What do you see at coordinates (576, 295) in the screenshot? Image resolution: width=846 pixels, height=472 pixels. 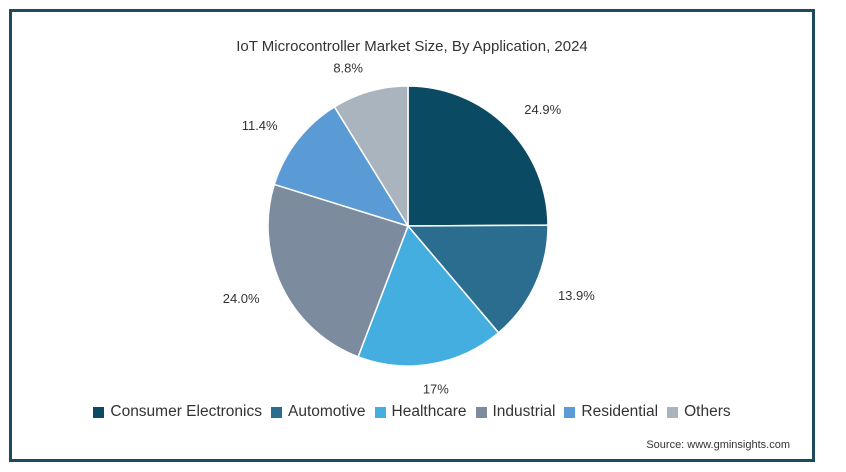 I see `data-label-automotive: 13.9%` at bounding box center [576, 295].